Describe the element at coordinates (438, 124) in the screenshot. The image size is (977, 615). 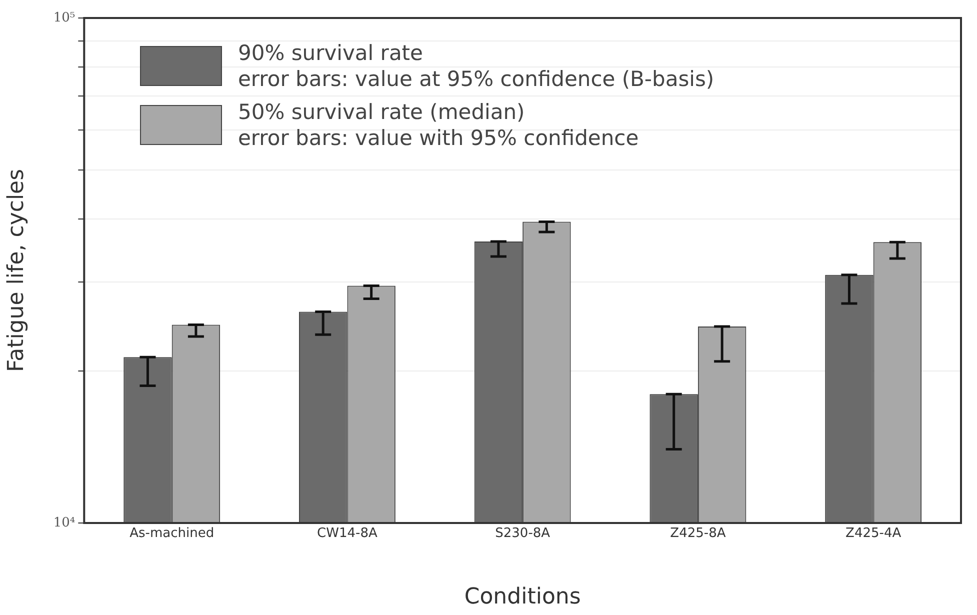
I see `legend-label: 50% survival rate (median) error bars: value with 95% confidence` at that location.